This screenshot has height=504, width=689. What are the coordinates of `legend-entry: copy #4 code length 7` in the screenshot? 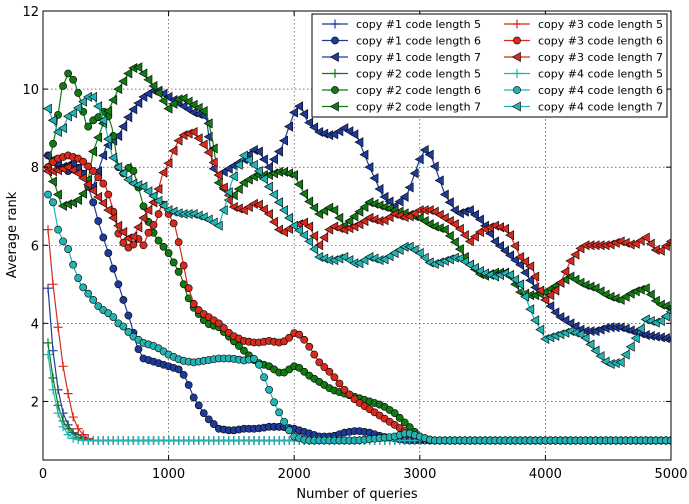 It's located at (583, 107).